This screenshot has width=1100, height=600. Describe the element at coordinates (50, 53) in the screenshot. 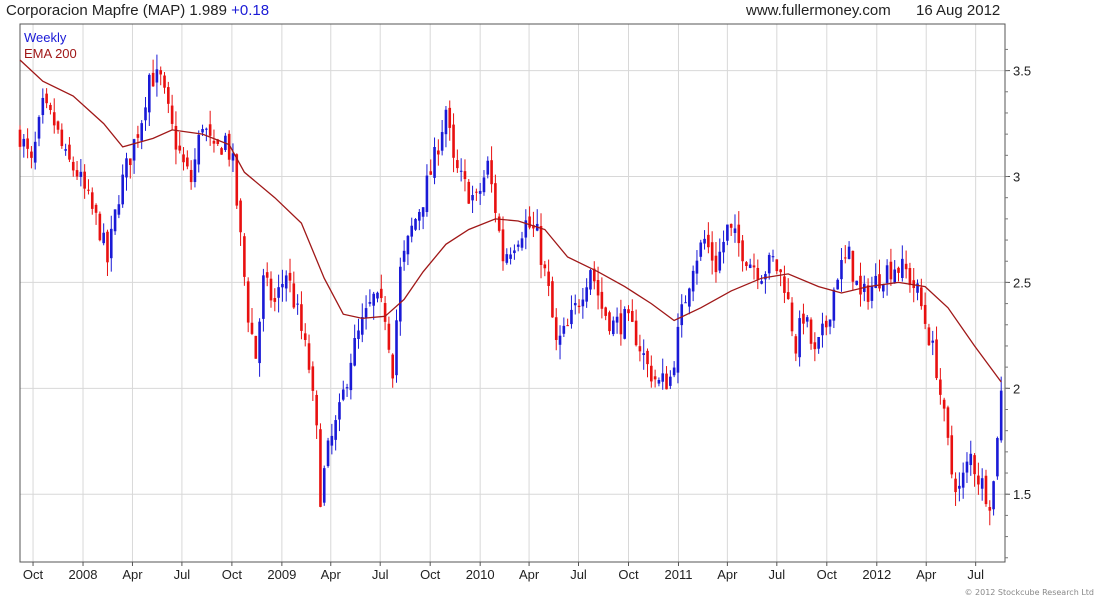

I see `legend-ema: EMA 200` at that location.